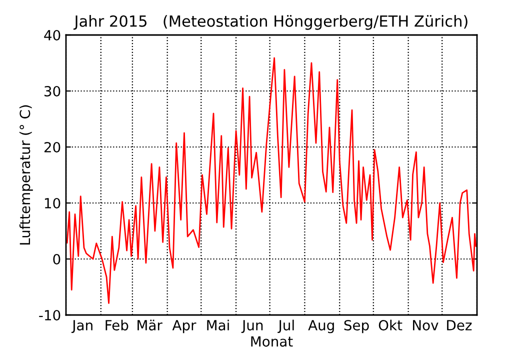 This screenshot has height=350, width=530. What do you see at coordinates (218, 325) in the screenshot?
I see `x-tick-label: Mai` at bounding box center [218, 325].